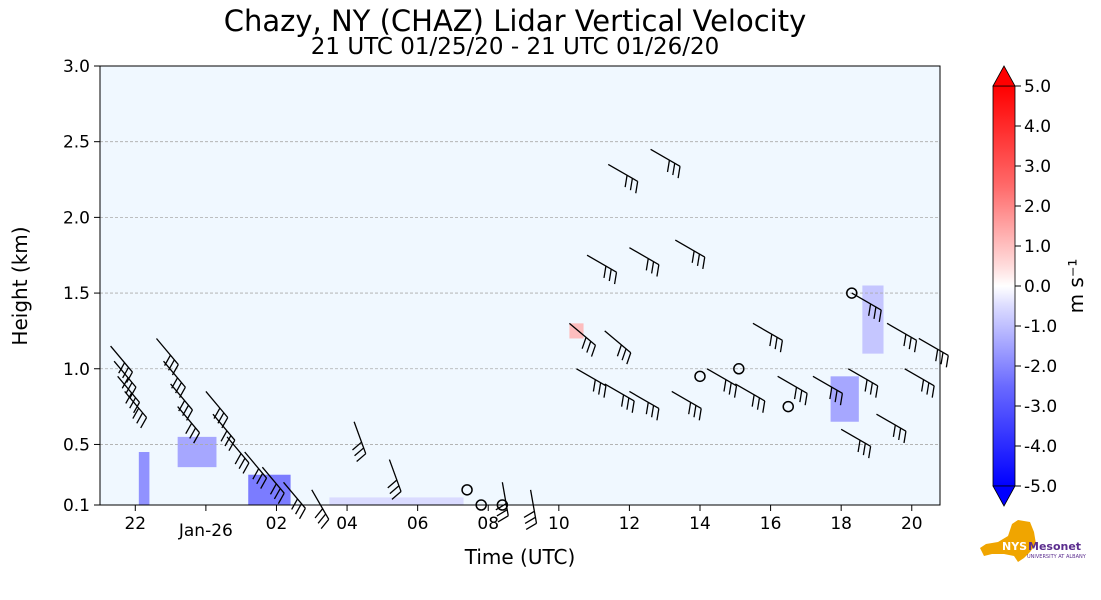 This screenshot has height=600, width=1101. I want to click on colorbar-label: m s⁻¹, so click(1076, 286).